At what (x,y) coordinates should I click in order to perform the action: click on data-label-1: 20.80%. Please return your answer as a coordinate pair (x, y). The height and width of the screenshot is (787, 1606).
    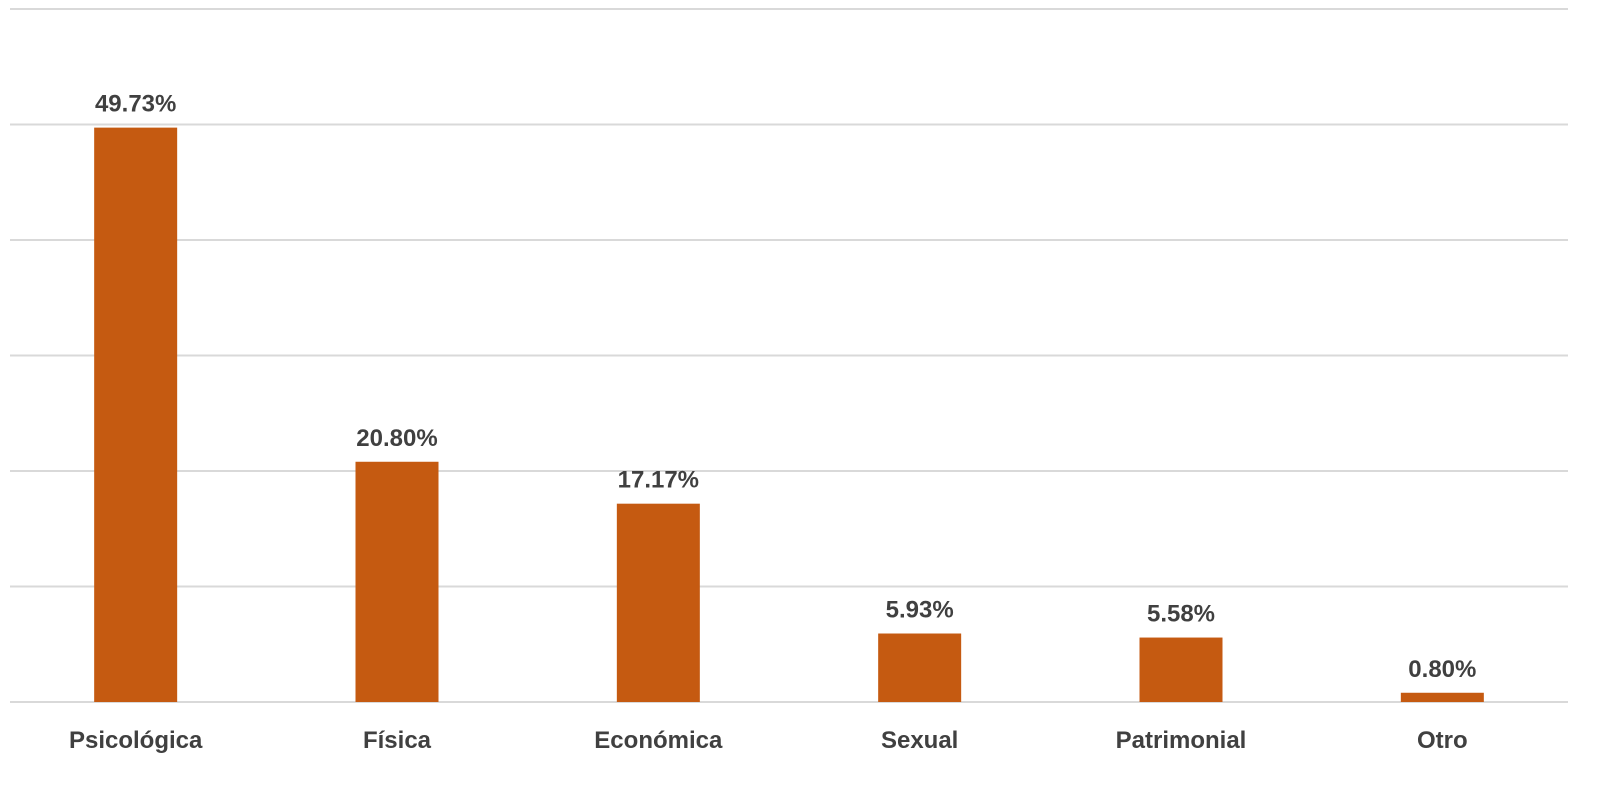
    Looking at the image, I should click on (396, 438).